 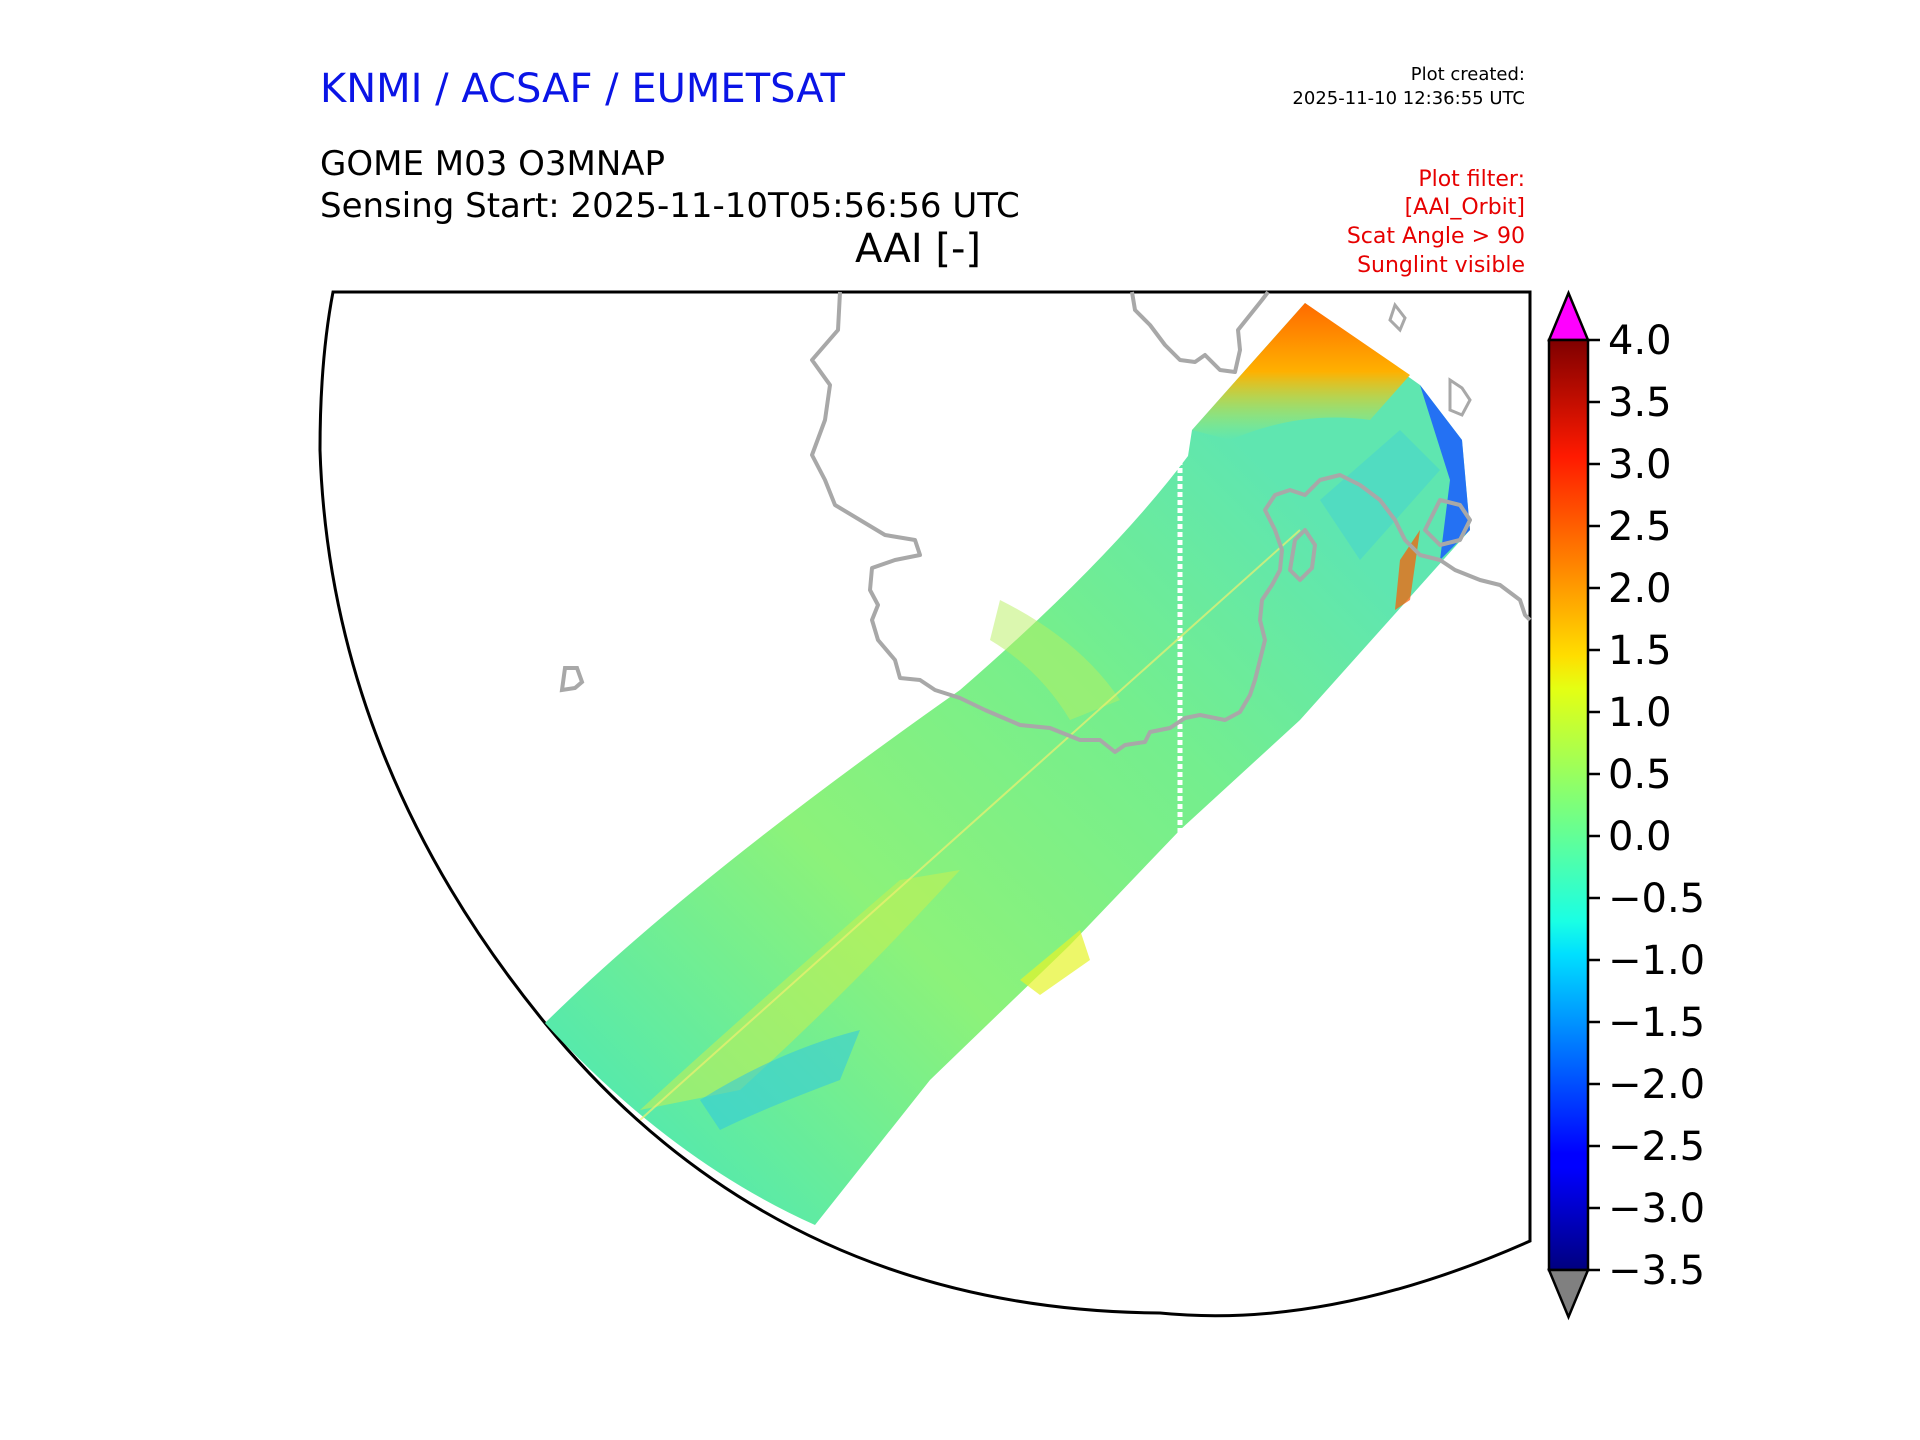 I want to click on colorbar-tick-label: −2.0, so click(x=1656, y=1085).